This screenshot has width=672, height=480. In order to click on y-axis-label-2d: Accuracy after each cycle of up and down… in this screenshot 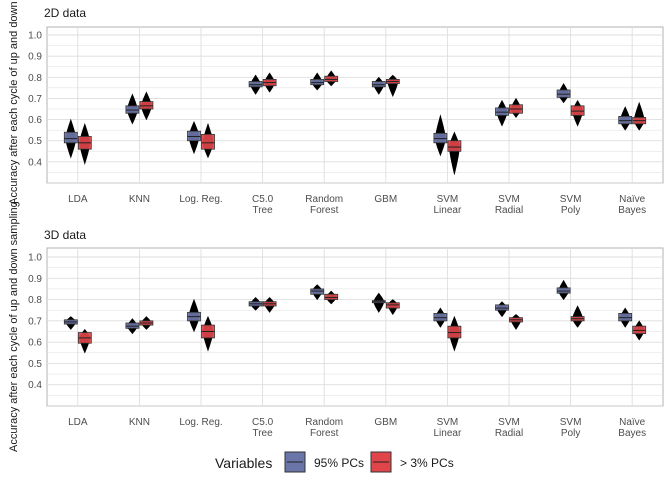, I will do `click(14, 102)`.